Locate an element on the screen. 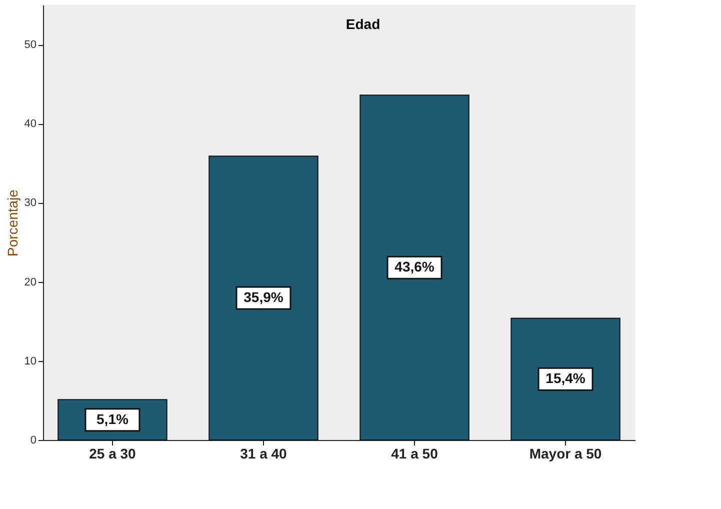  text: Edad is located at coordinates (363, 24).